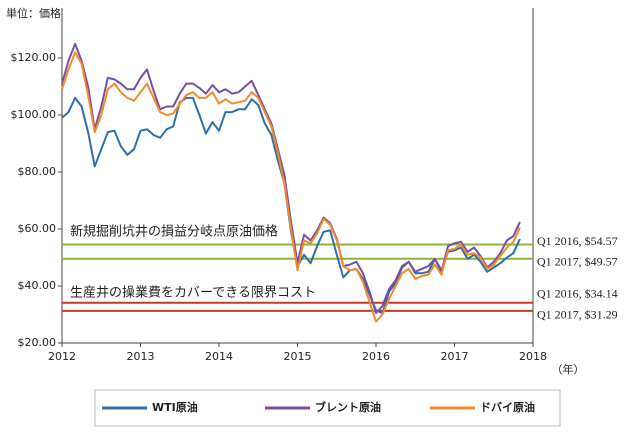 Image resolution: width=630 pixels, height=432 pixels. What do you see at coordinates (507, 407) in the screenshot?
I see `legend-label: ドバイ原油` at bounding box center [507, 407].